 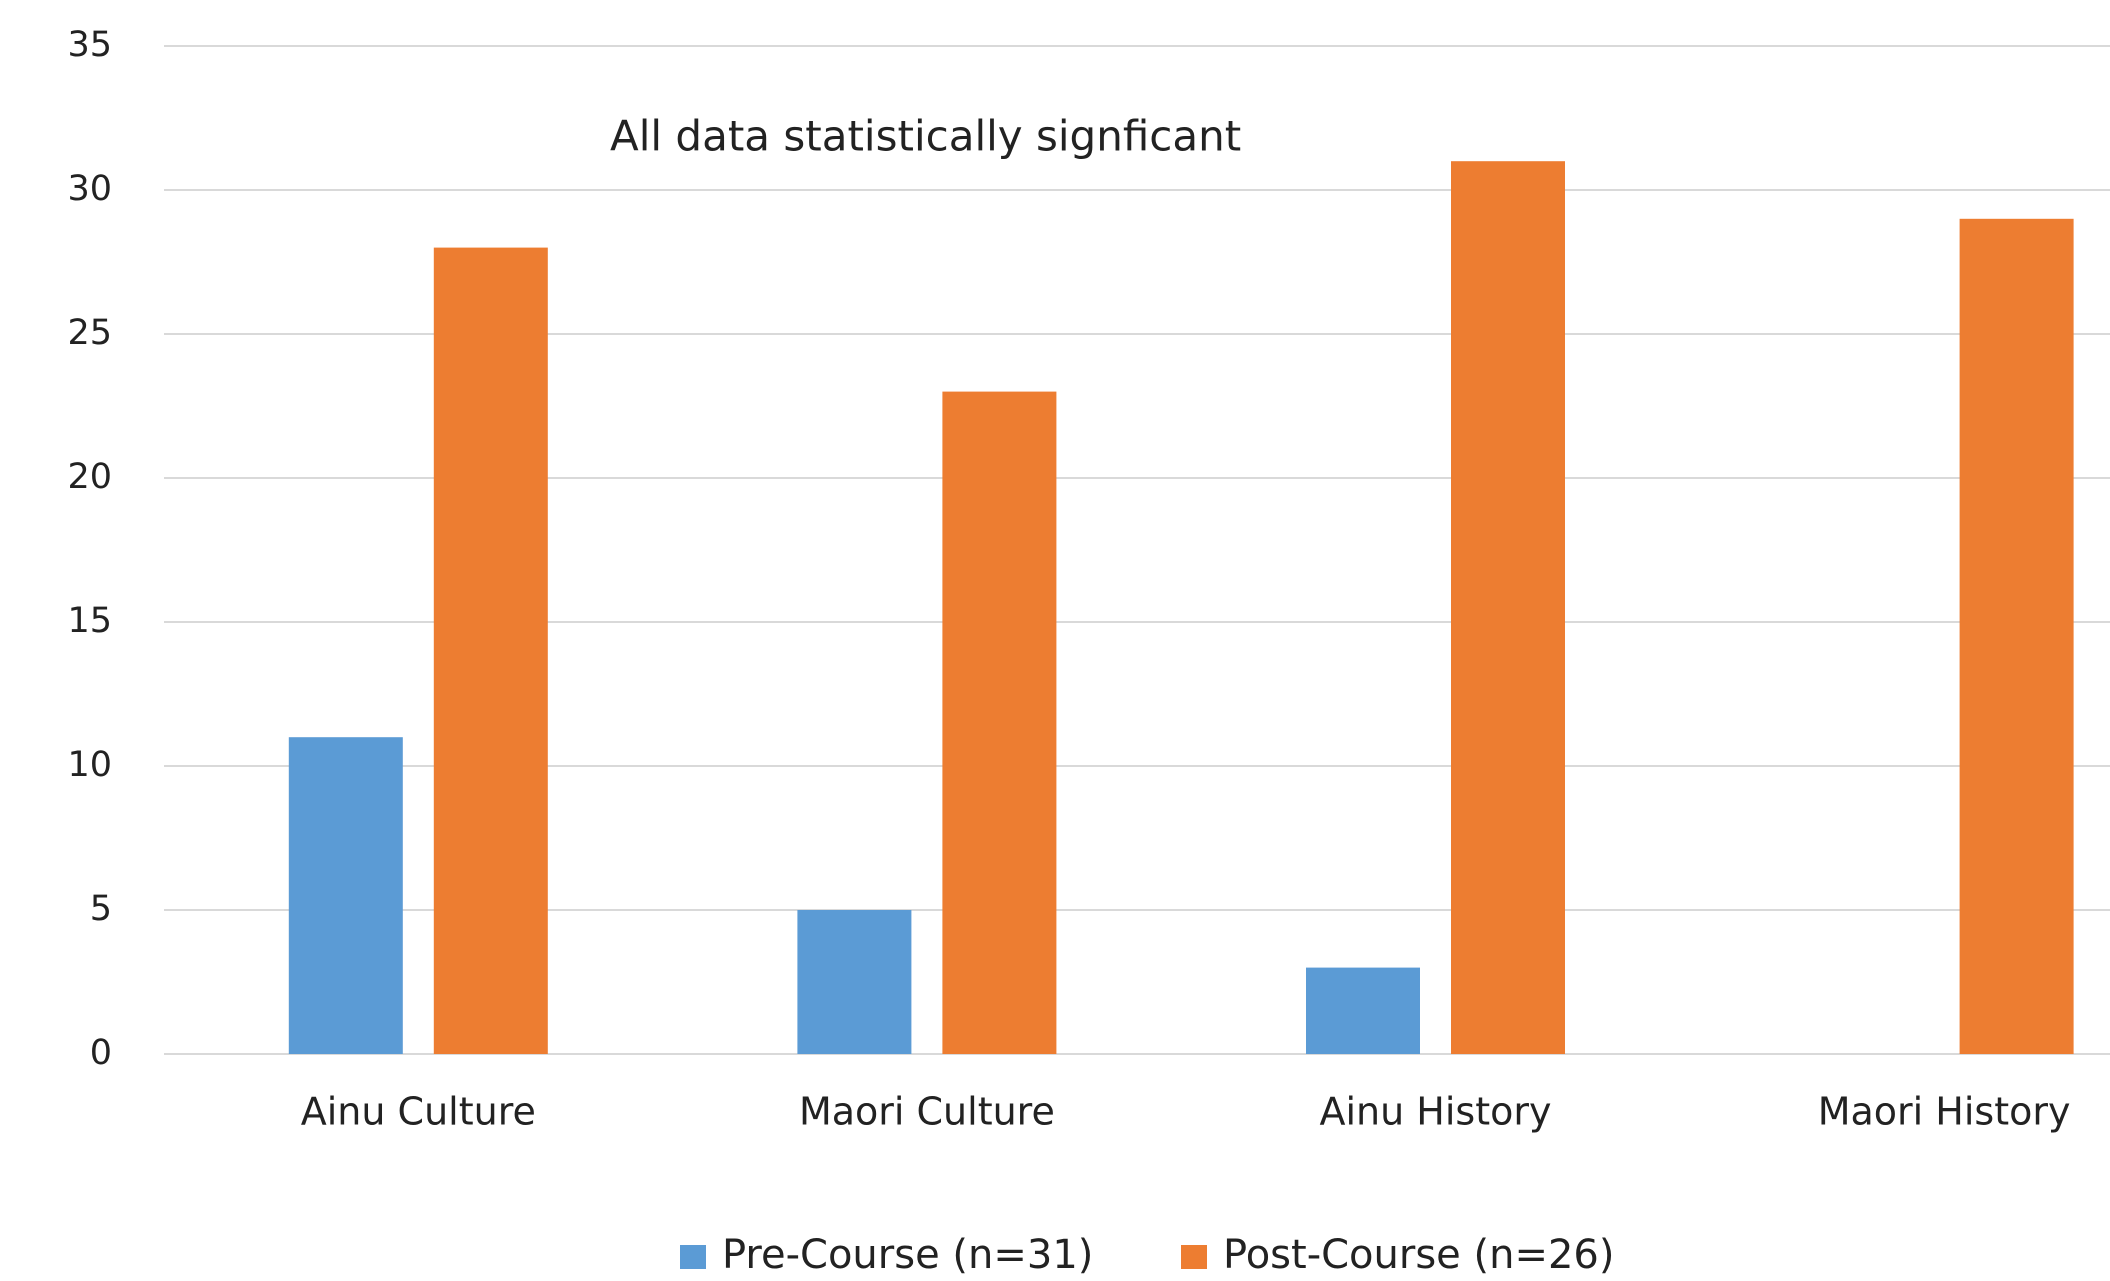 I want to click on y-tick-label: 20, so click(x=89, y=477).